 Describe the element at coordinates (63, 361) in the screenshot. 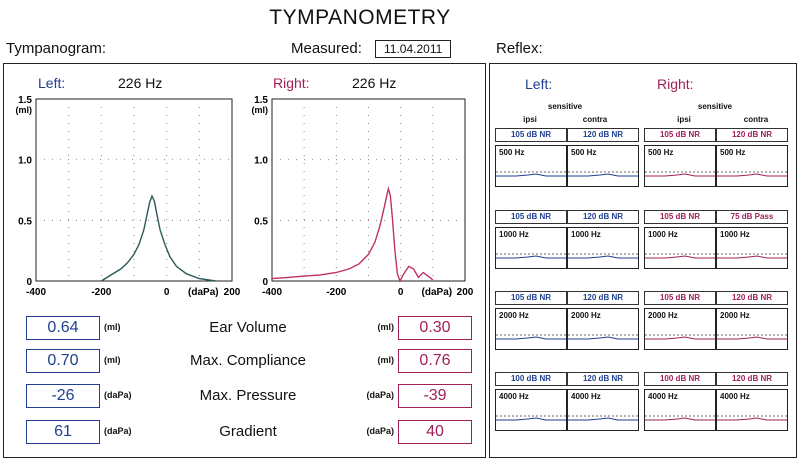

I see `left-value: 0.70` at that location.